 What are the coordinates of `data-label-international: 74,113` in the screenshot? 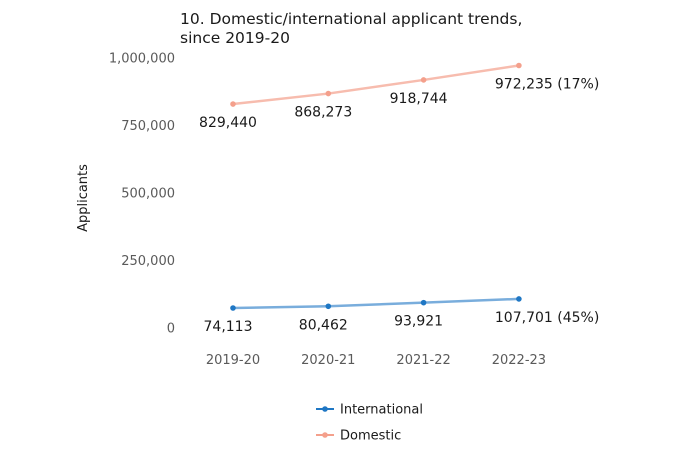 It's located at (228, 327).